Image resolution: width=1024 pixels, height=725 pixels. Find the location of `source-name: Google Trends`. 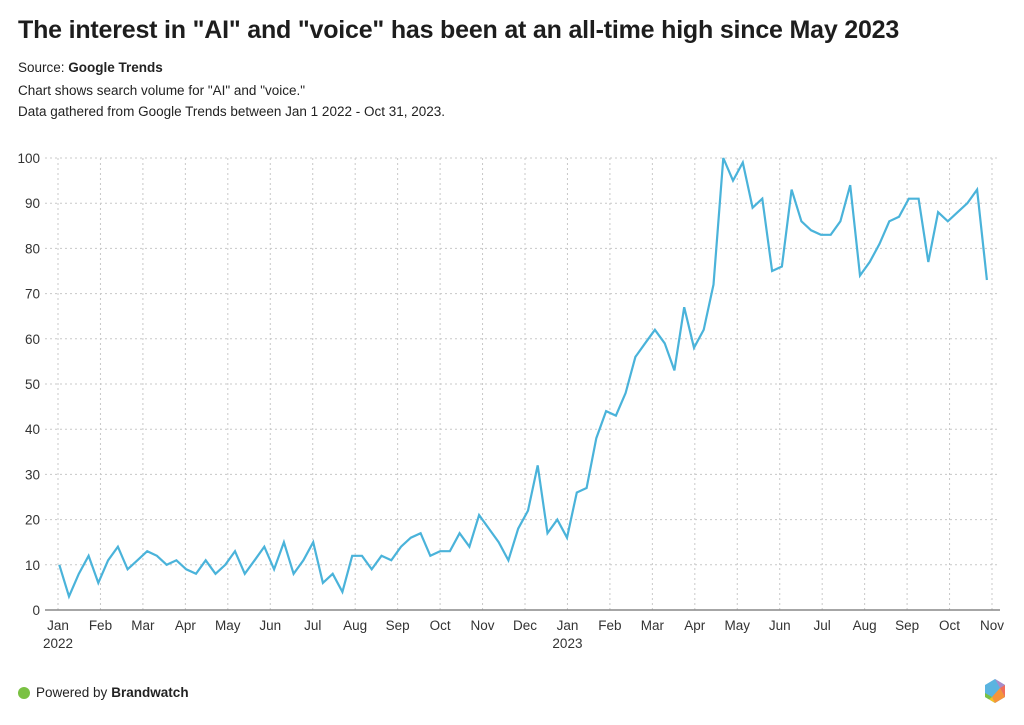

source-name: Google Trends is located at coordinates (115, 67).